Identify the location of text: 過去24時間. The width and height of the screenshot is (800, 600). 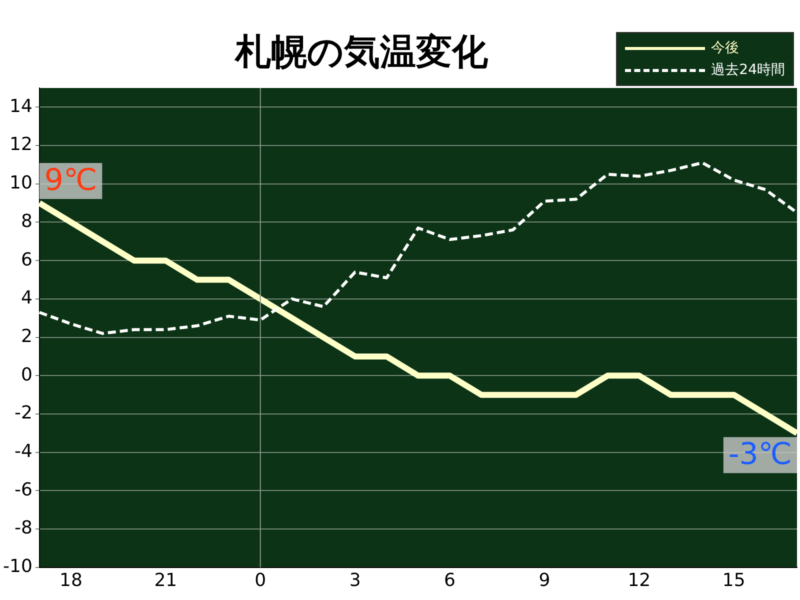
(748, 70).